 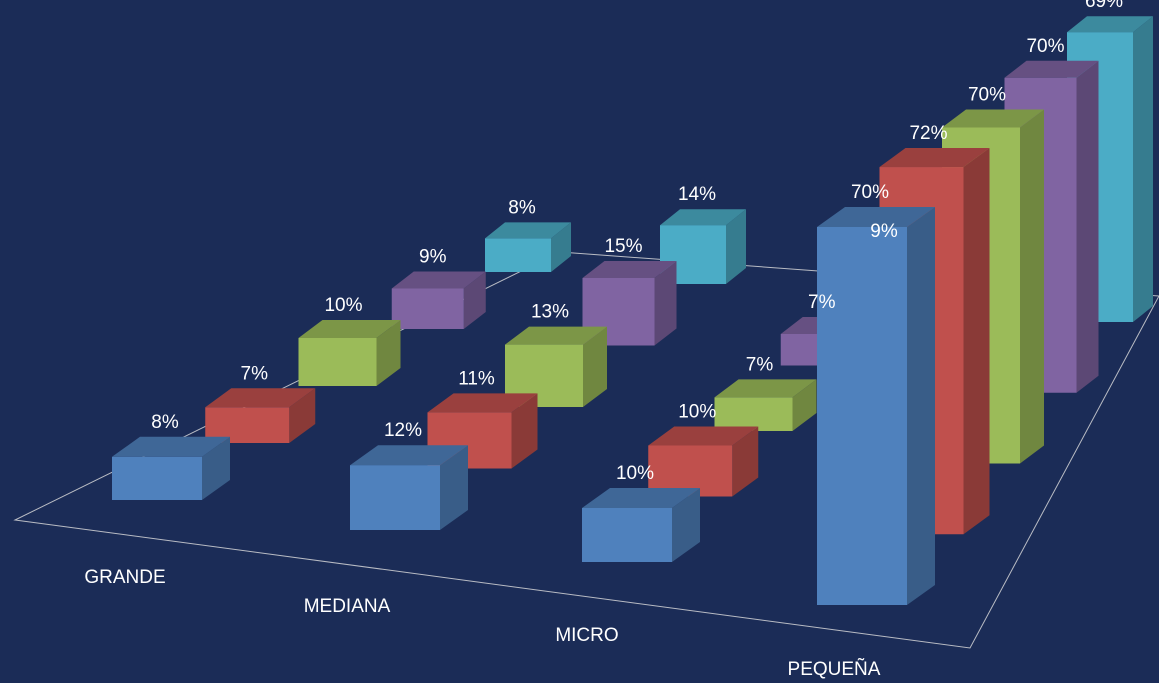 I want to click on category-label: PEQUEÑA, so click(x=834, y=669).